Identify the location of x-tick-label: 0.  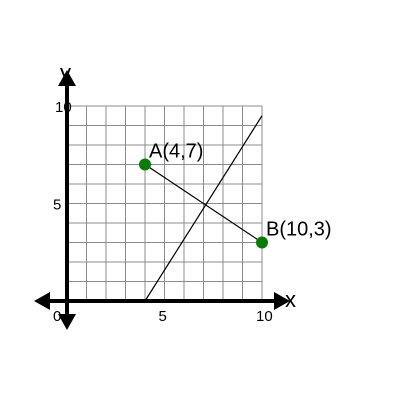
(57, 316).